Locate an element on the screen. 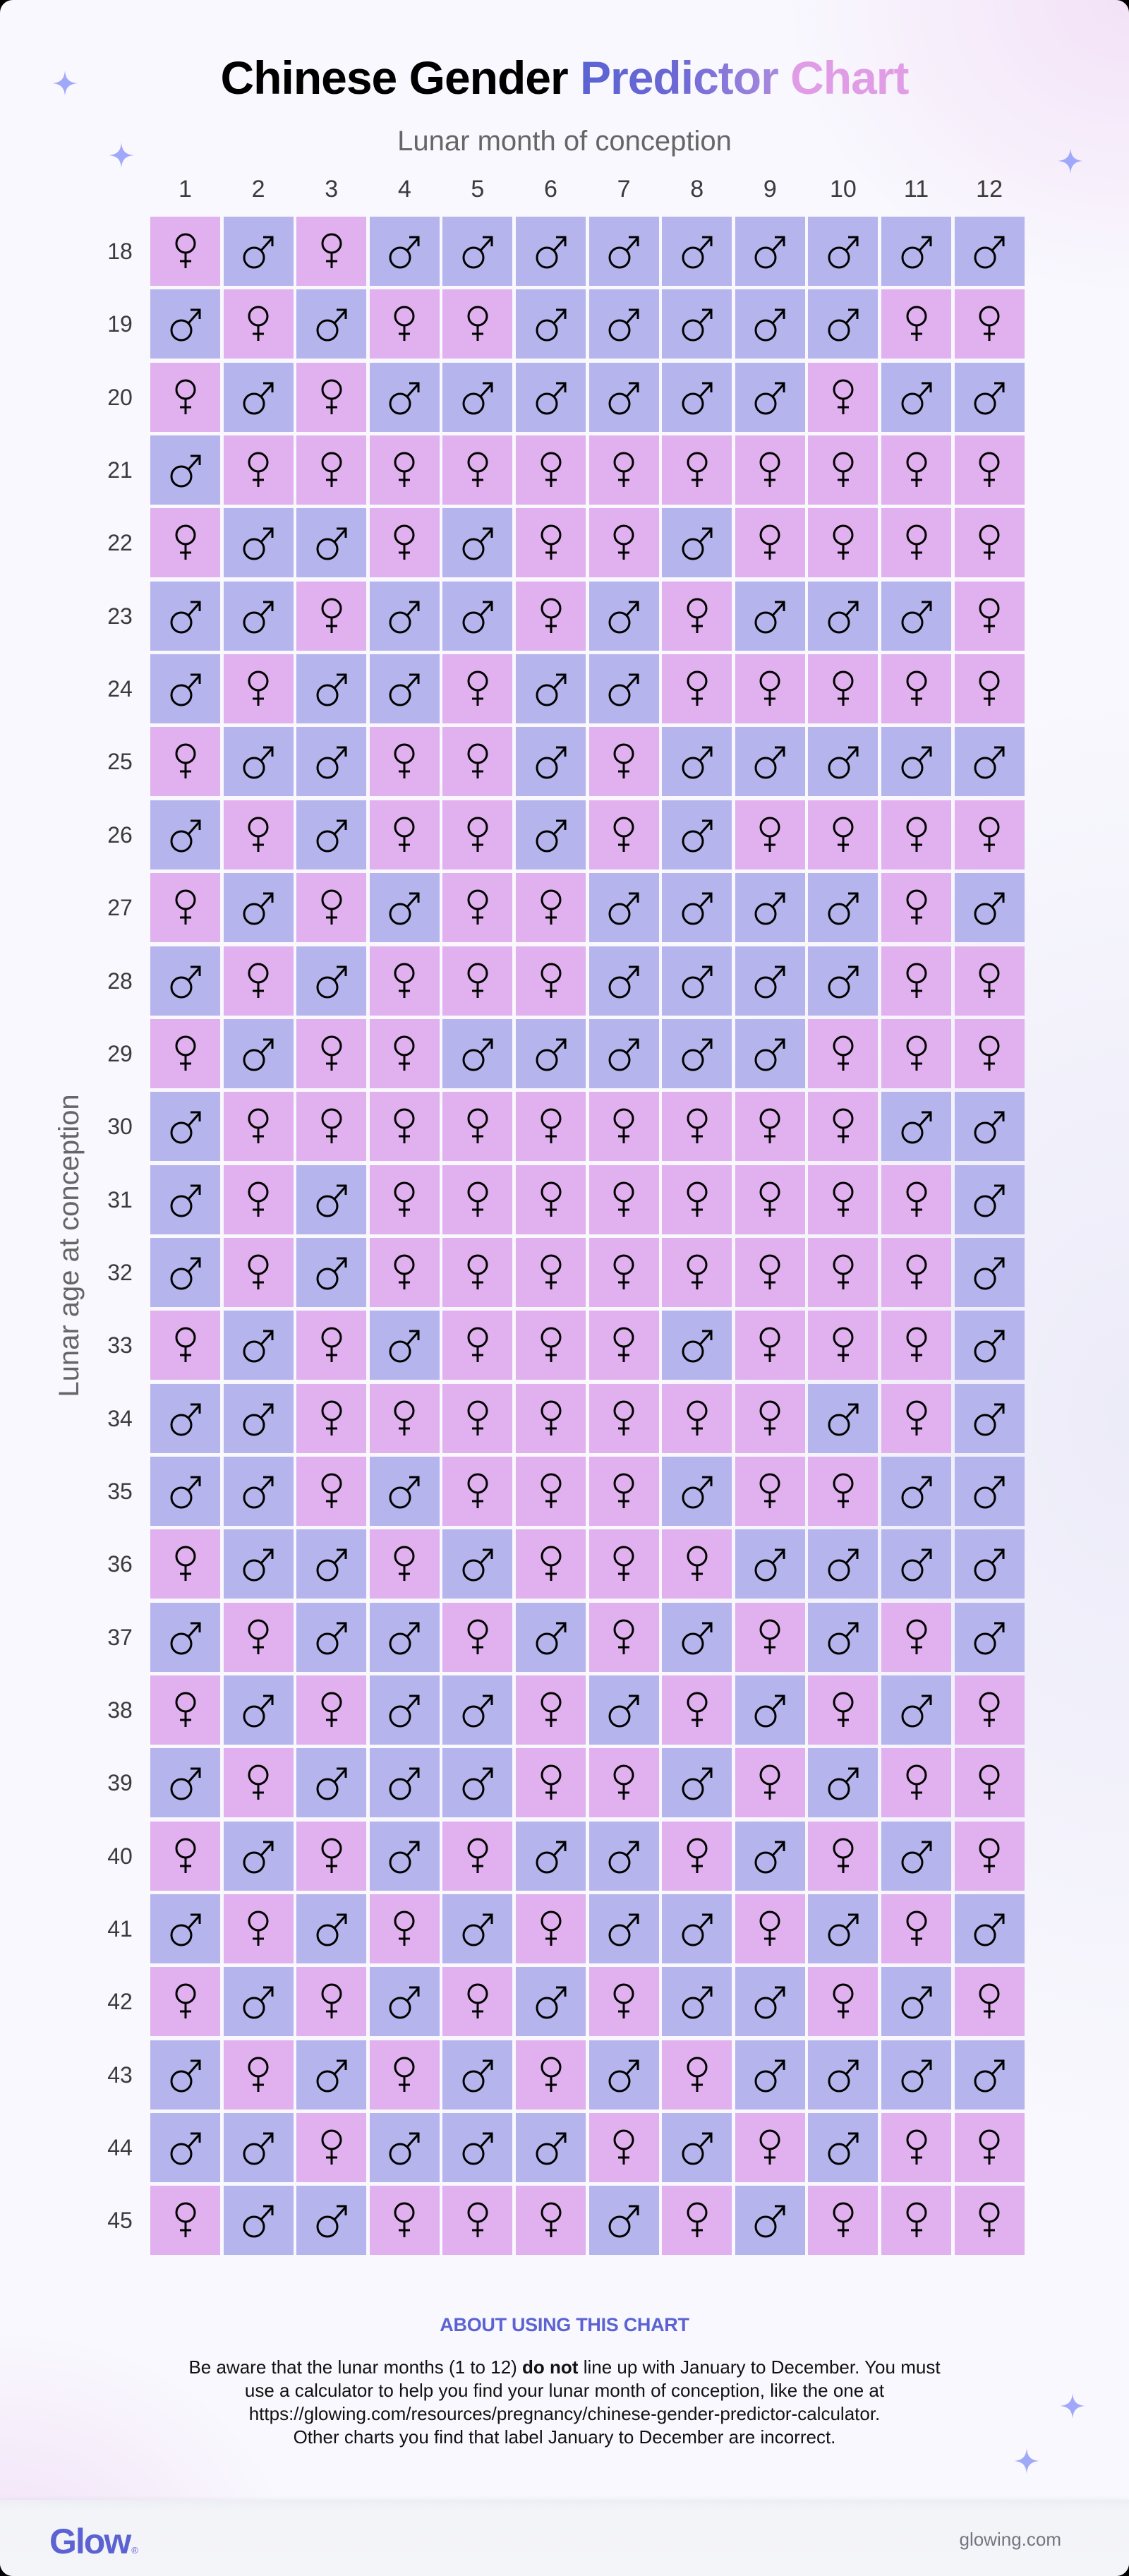 This screenshot has width=1129, height=2576. column-header-1: 1 is located at coordinates (185, 189).